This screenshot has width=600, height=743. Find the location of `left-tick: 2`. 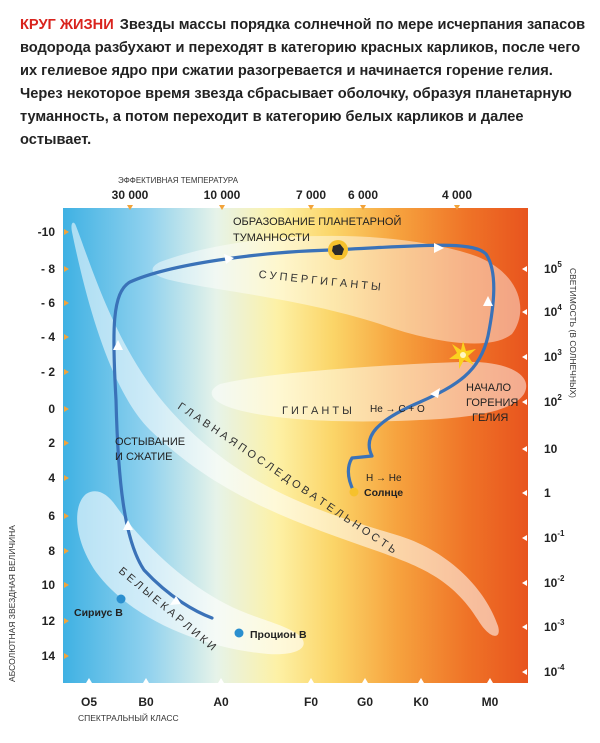

left-tick: 2 is located at coordinates (51, 443).